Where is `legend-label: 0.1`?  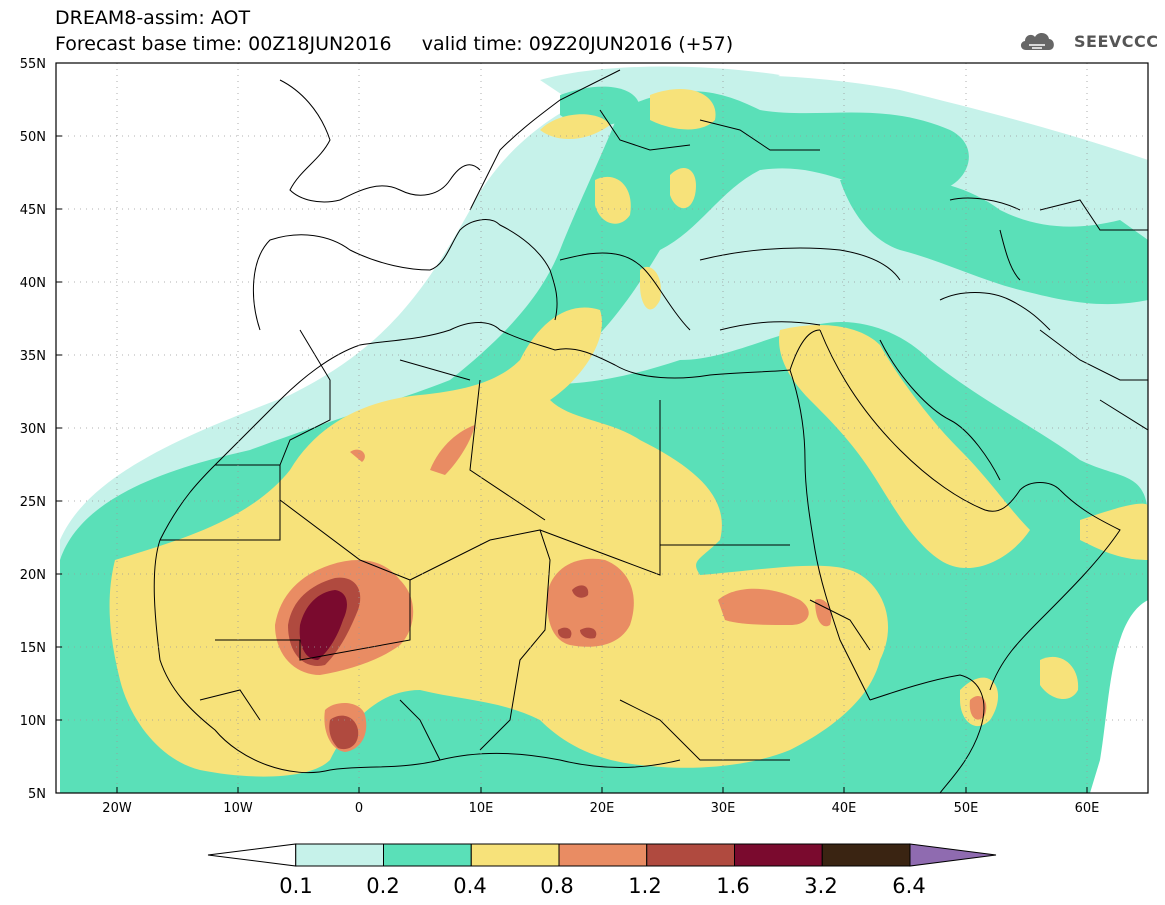 legend-label: 0.1 is located at coordinates (295, 886).